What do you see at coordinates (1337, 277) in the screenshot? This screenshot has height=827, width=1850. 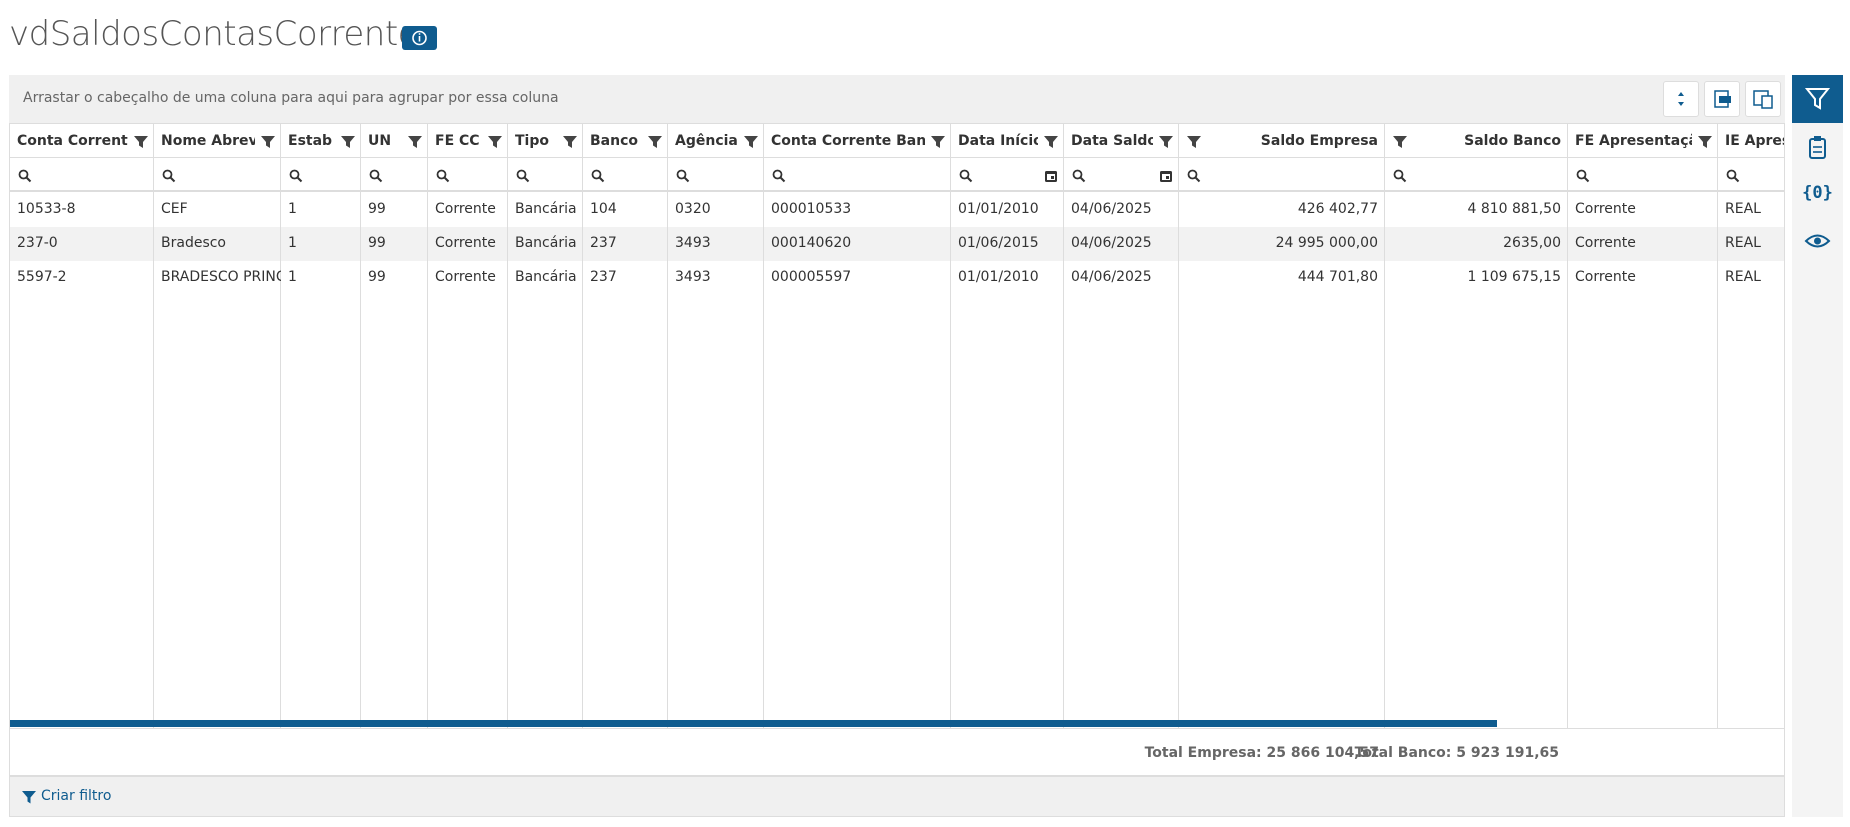 I see `table-cell: 444 701,80` at bounding box center [1337, 277].